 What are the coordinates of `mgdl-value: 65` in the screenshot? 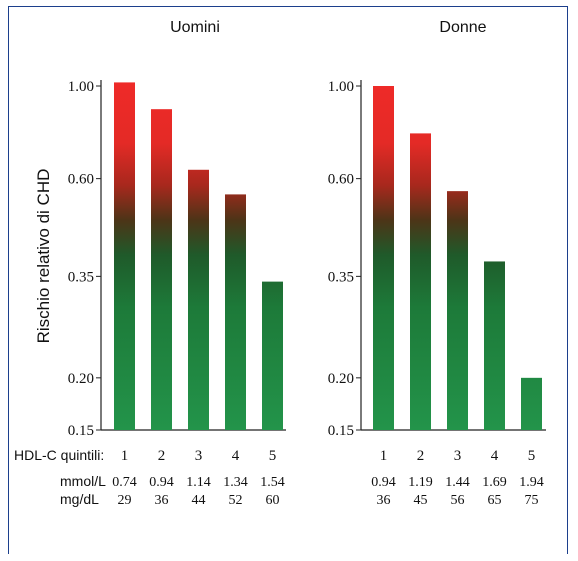 It's located at (495, 500).